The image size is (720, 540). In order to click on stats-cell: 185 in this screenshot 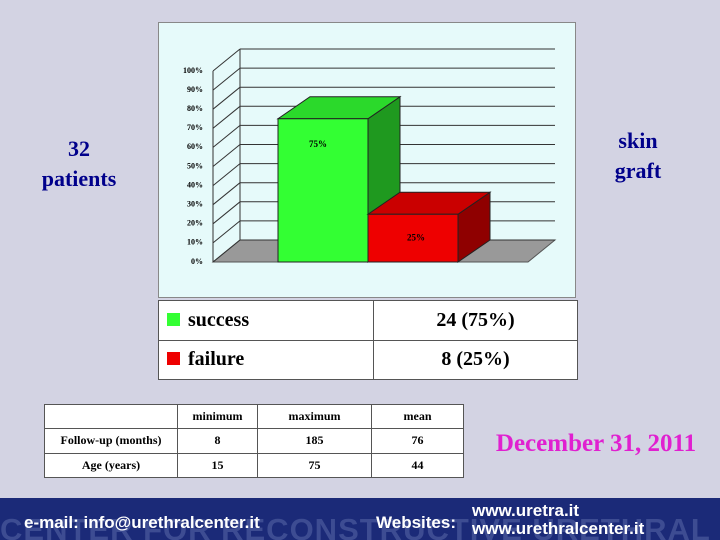, I will do `click(314, 441)`.